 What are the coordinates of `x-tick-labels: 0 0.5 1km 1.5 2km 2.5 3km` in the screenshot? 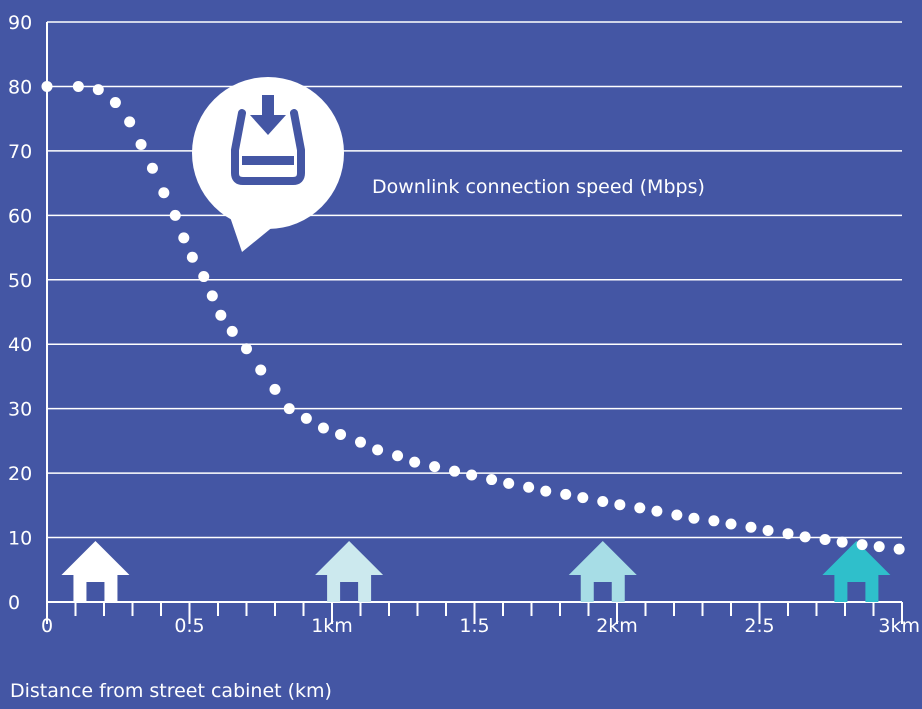 It's located at (480, 626).